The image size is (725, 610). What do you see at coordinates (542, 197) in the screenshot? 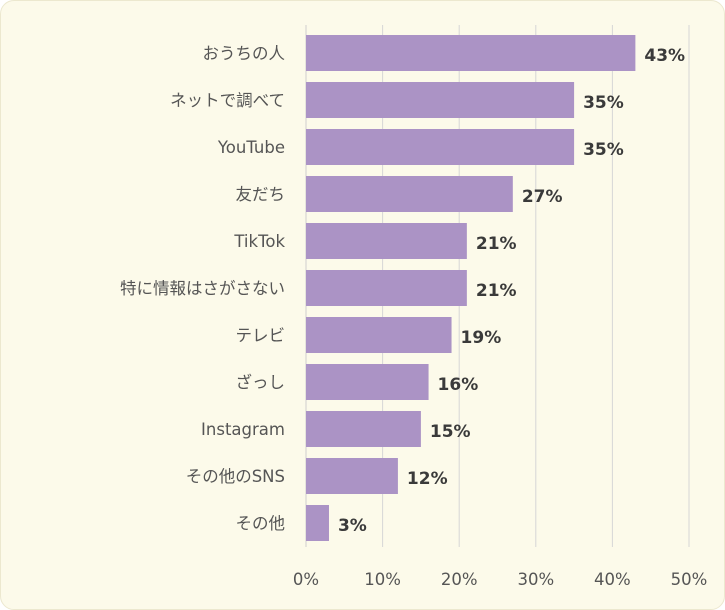
I see `data-label: 27%` at bounding box center [542, 197].